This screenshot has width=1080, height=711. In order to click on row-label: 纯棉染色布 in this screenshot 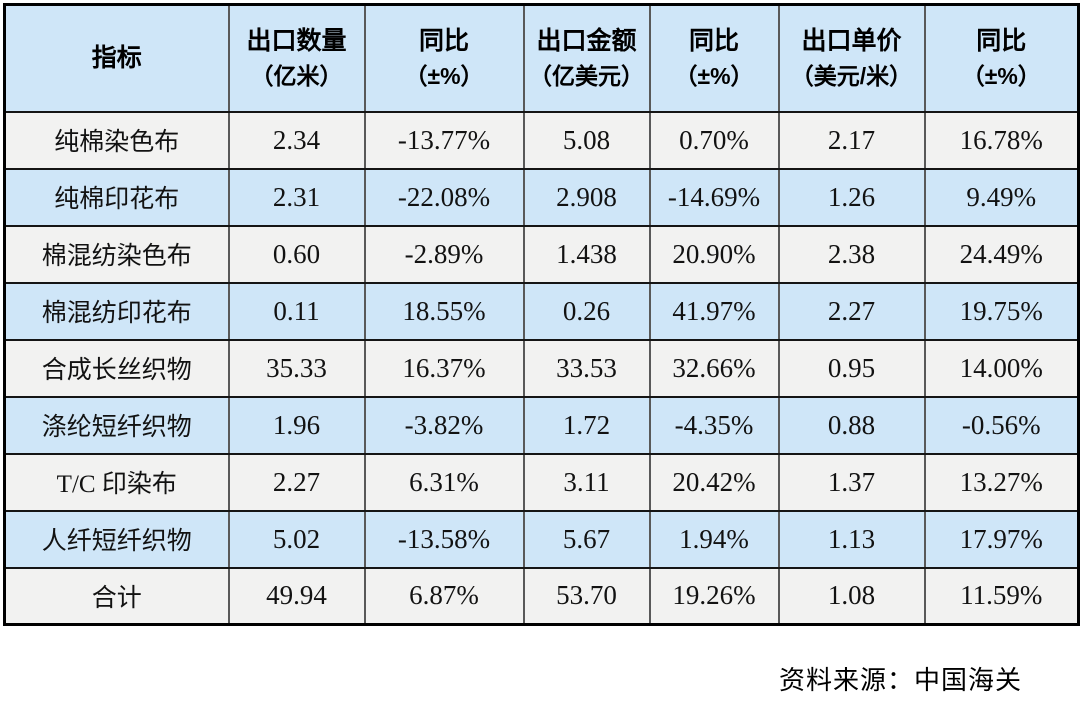, I will do `click(116, 140)`.